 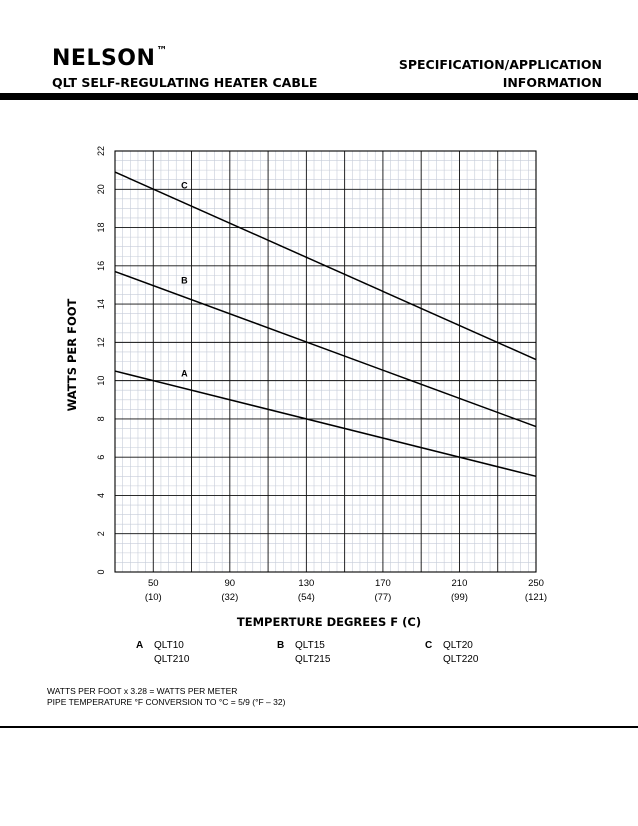 What do you see at coordinates (382, 597) in the screenshot?
I see `x-tick-label-c: (77)` at bounding box center [382, 597].